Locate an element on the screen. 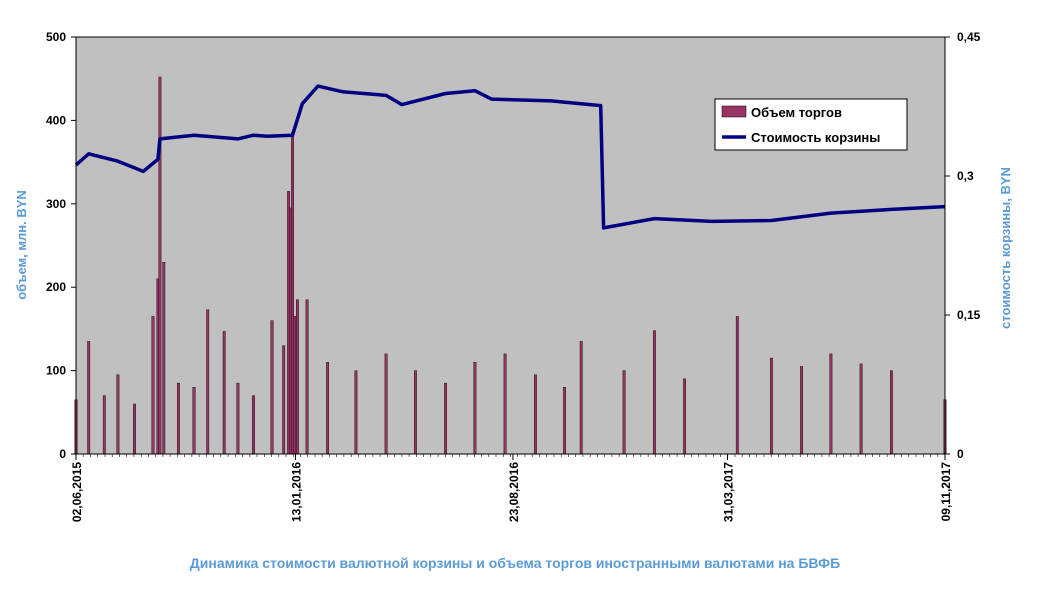 This screenshot has height=613, width=1047. right-tick-label: 0,3 is located at coordinates (965, 176).